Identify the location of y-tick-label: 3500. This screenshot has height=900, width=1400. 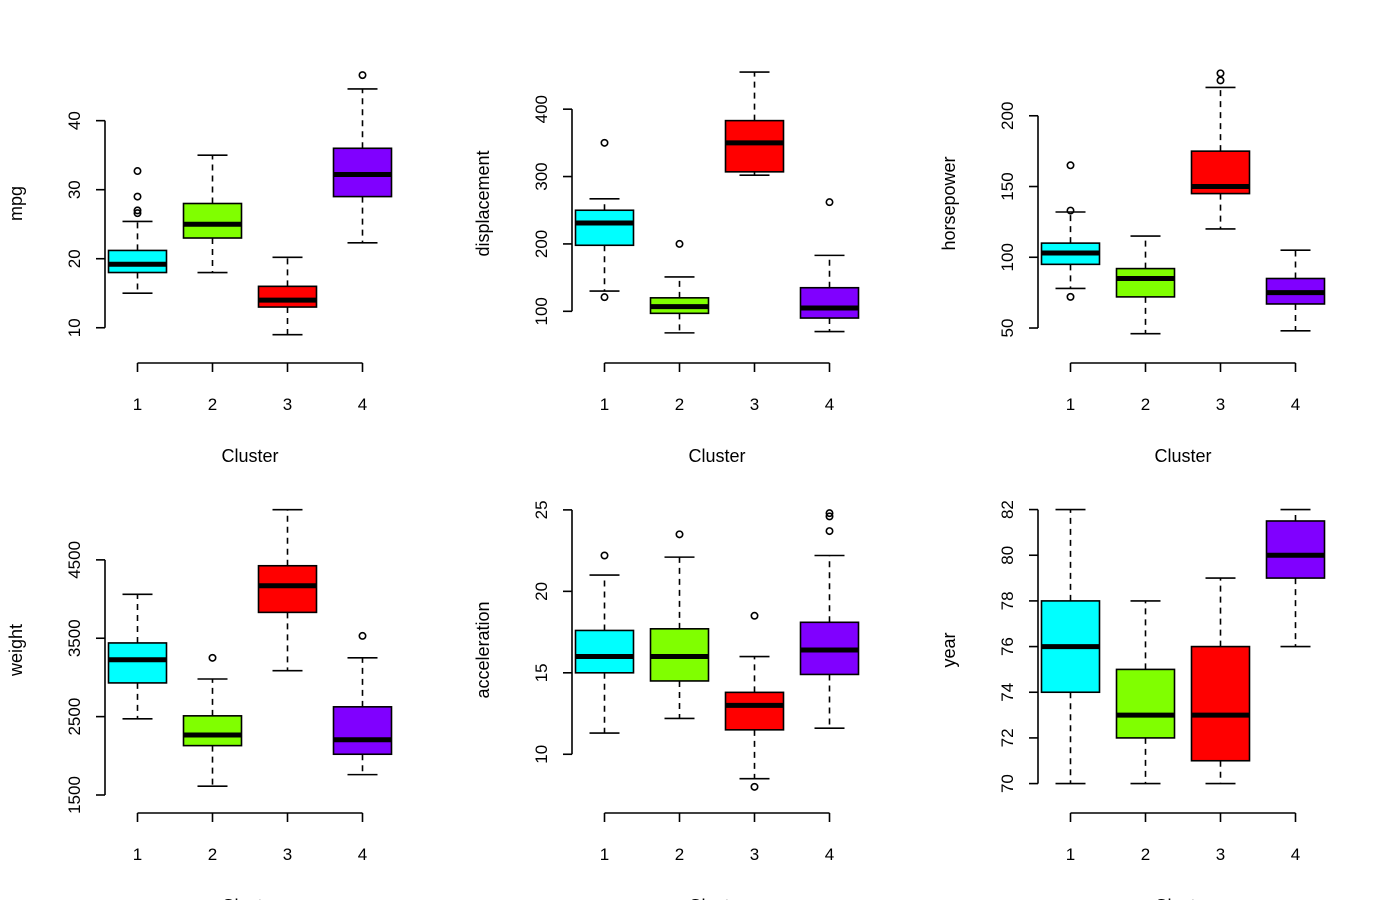
(74, 638).